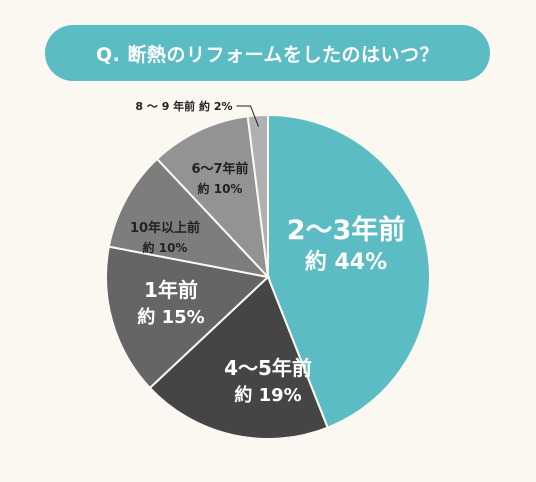  What do you see at coordinates (346, 262) in the screenshot?
I see `slice-value-0: 約 44%` at bounding box center [346, 262].